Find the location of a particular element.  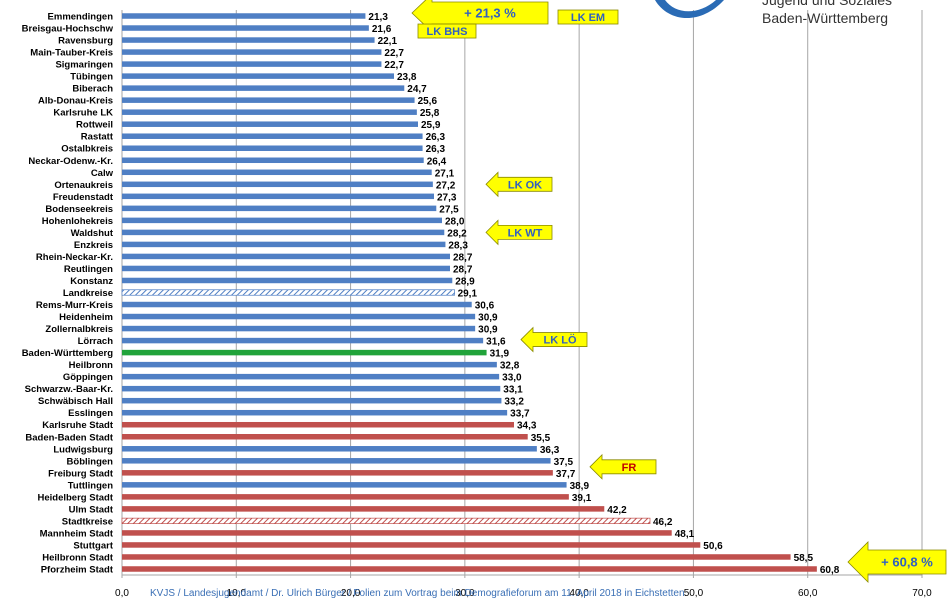

value-label-26: 30,9 is located at coordinates (488, 330).